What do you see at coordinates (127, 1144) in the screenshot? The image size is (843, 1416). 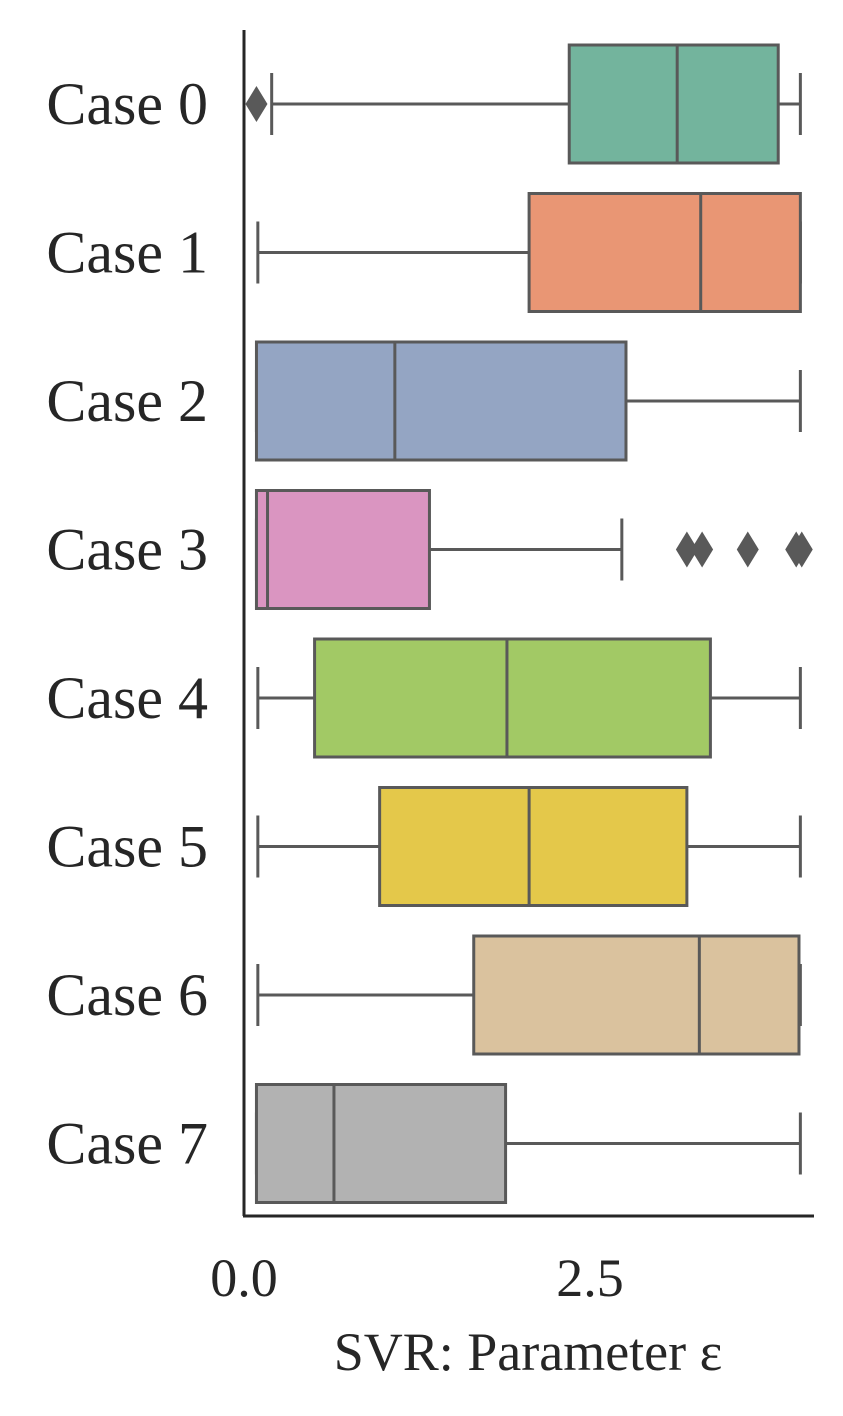 I see `case-7-tick-label: Case 7` at bounding box center [127, 1144].